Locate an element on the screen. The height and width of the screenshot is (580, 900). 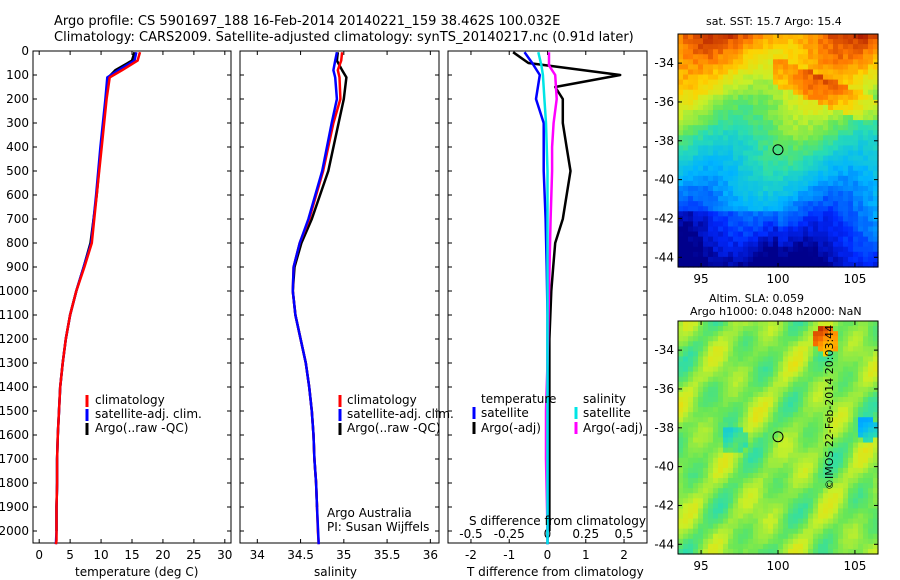
sla-map-title-line-1: Altim. SLA: 0.059 is located at coordinates (757, 298).